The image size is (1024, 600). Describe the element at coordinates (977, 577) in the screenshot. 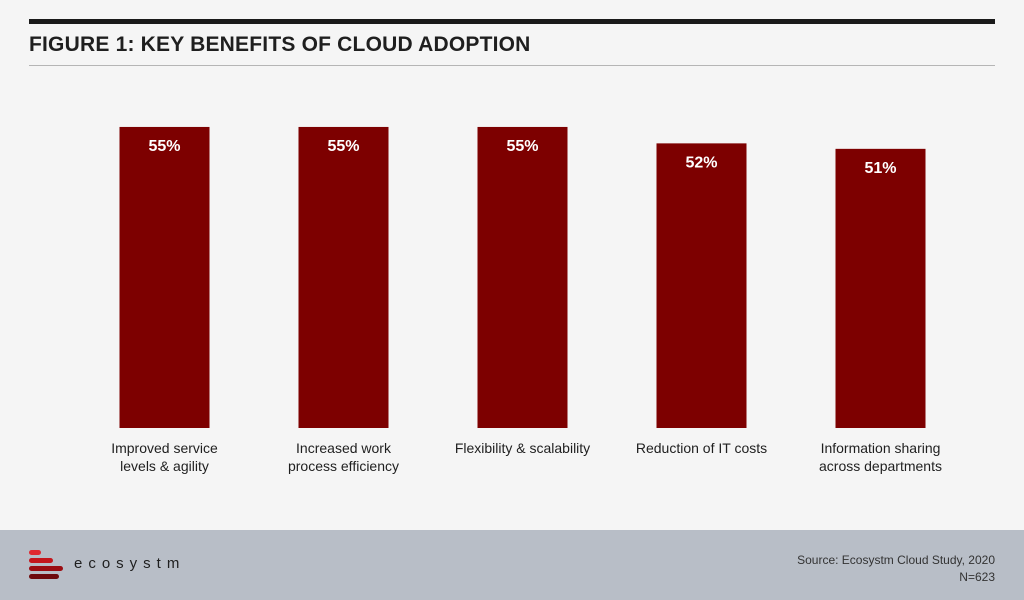

I see `sample-size: N=623` at that location.